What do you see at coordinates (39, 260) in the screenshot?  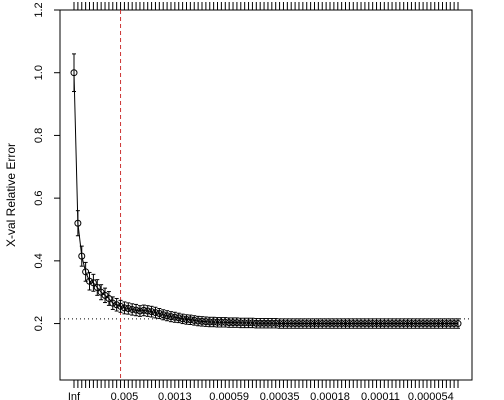 I see `y-tick-label: 0.4` at bounding box center [39, 260].